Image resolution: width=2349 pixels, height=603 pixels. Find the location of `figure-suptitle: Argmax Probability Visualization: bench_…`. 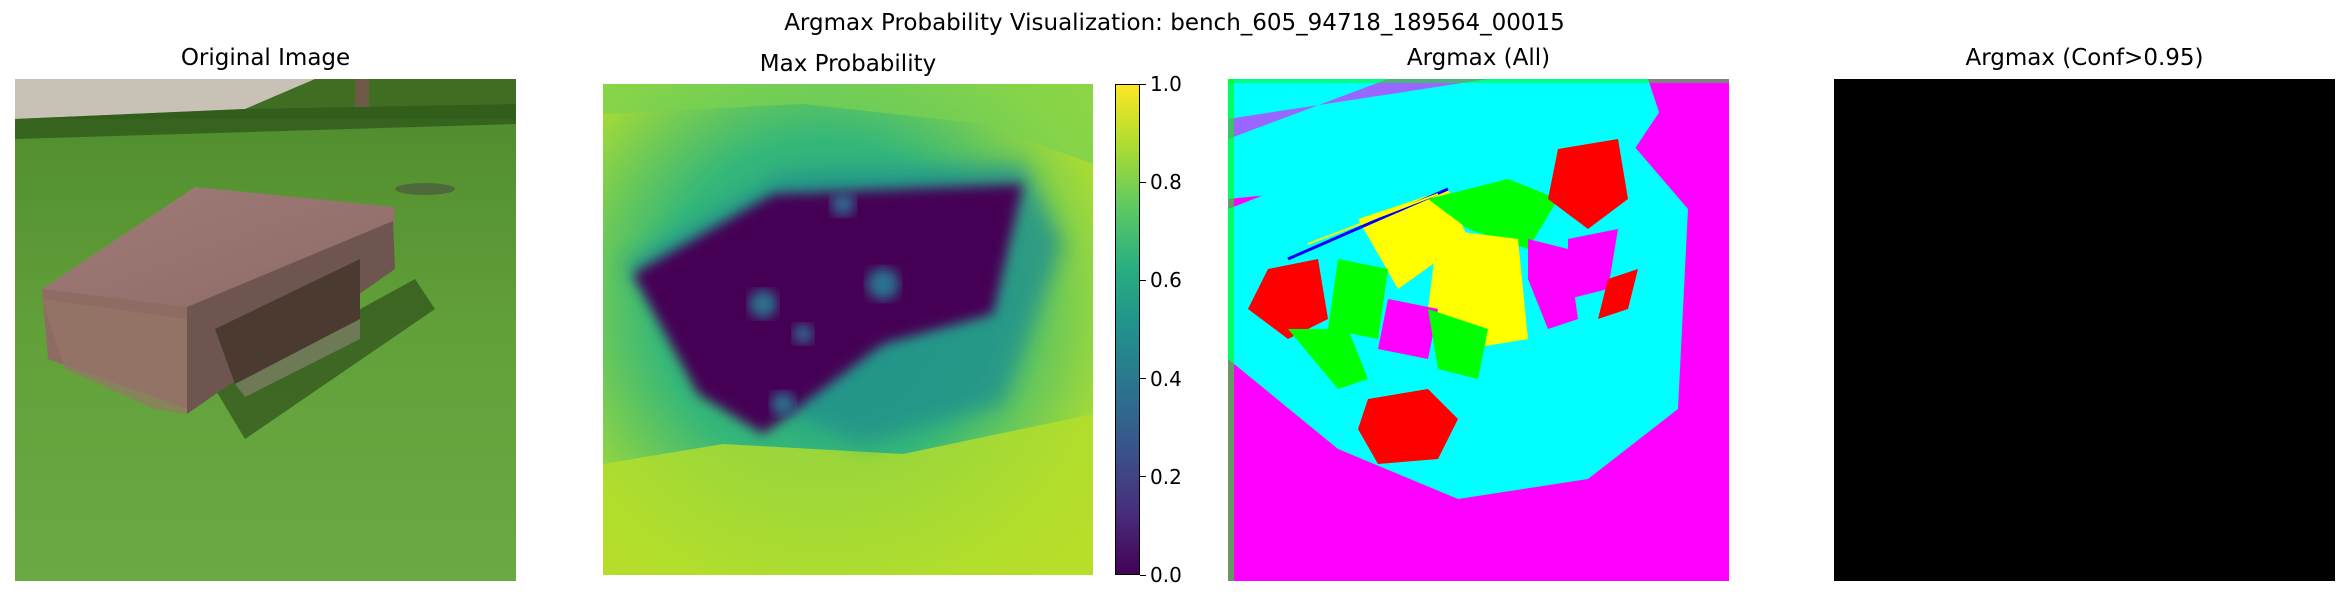

figure-suptitle: Argmax Probability Visualization: bench_… is located at coordinates (1174, 23).